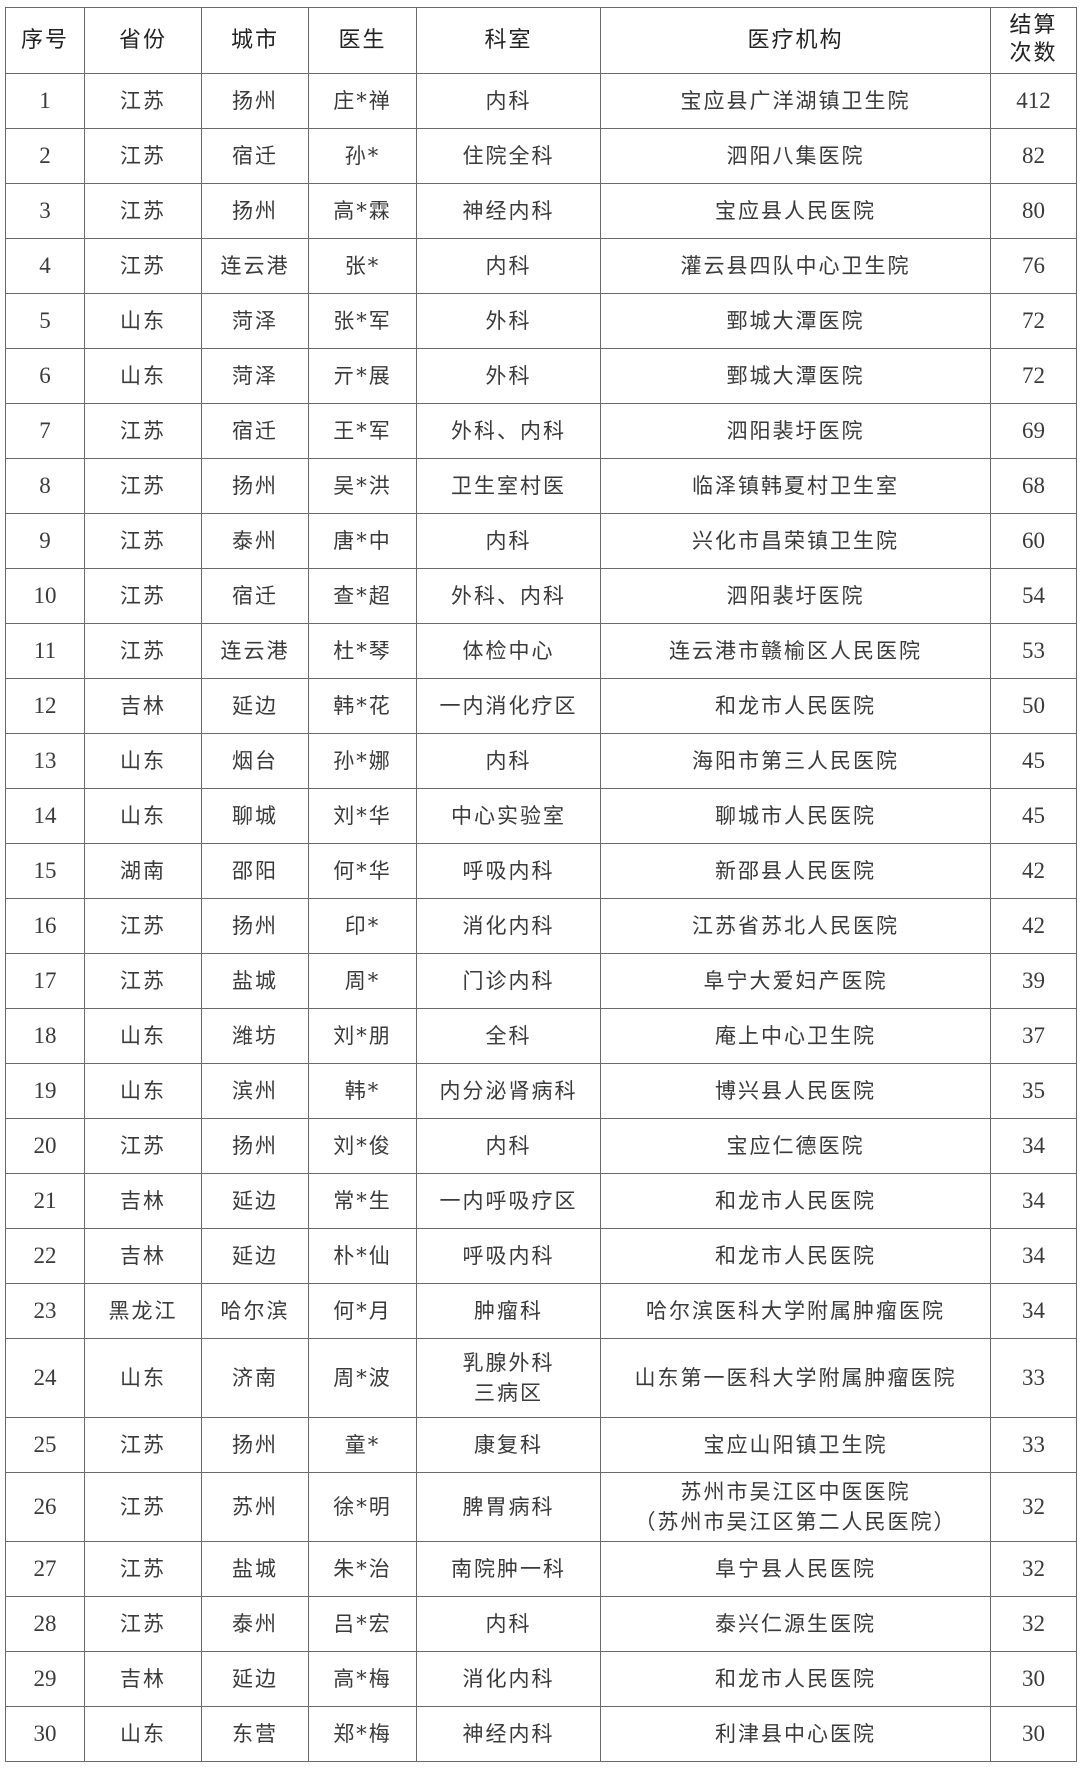  I want to click on table-row: 11 江苏 连云港 杜*琴 体检中心 连云港市赣榆区人民医院 53, so click(541, 651).